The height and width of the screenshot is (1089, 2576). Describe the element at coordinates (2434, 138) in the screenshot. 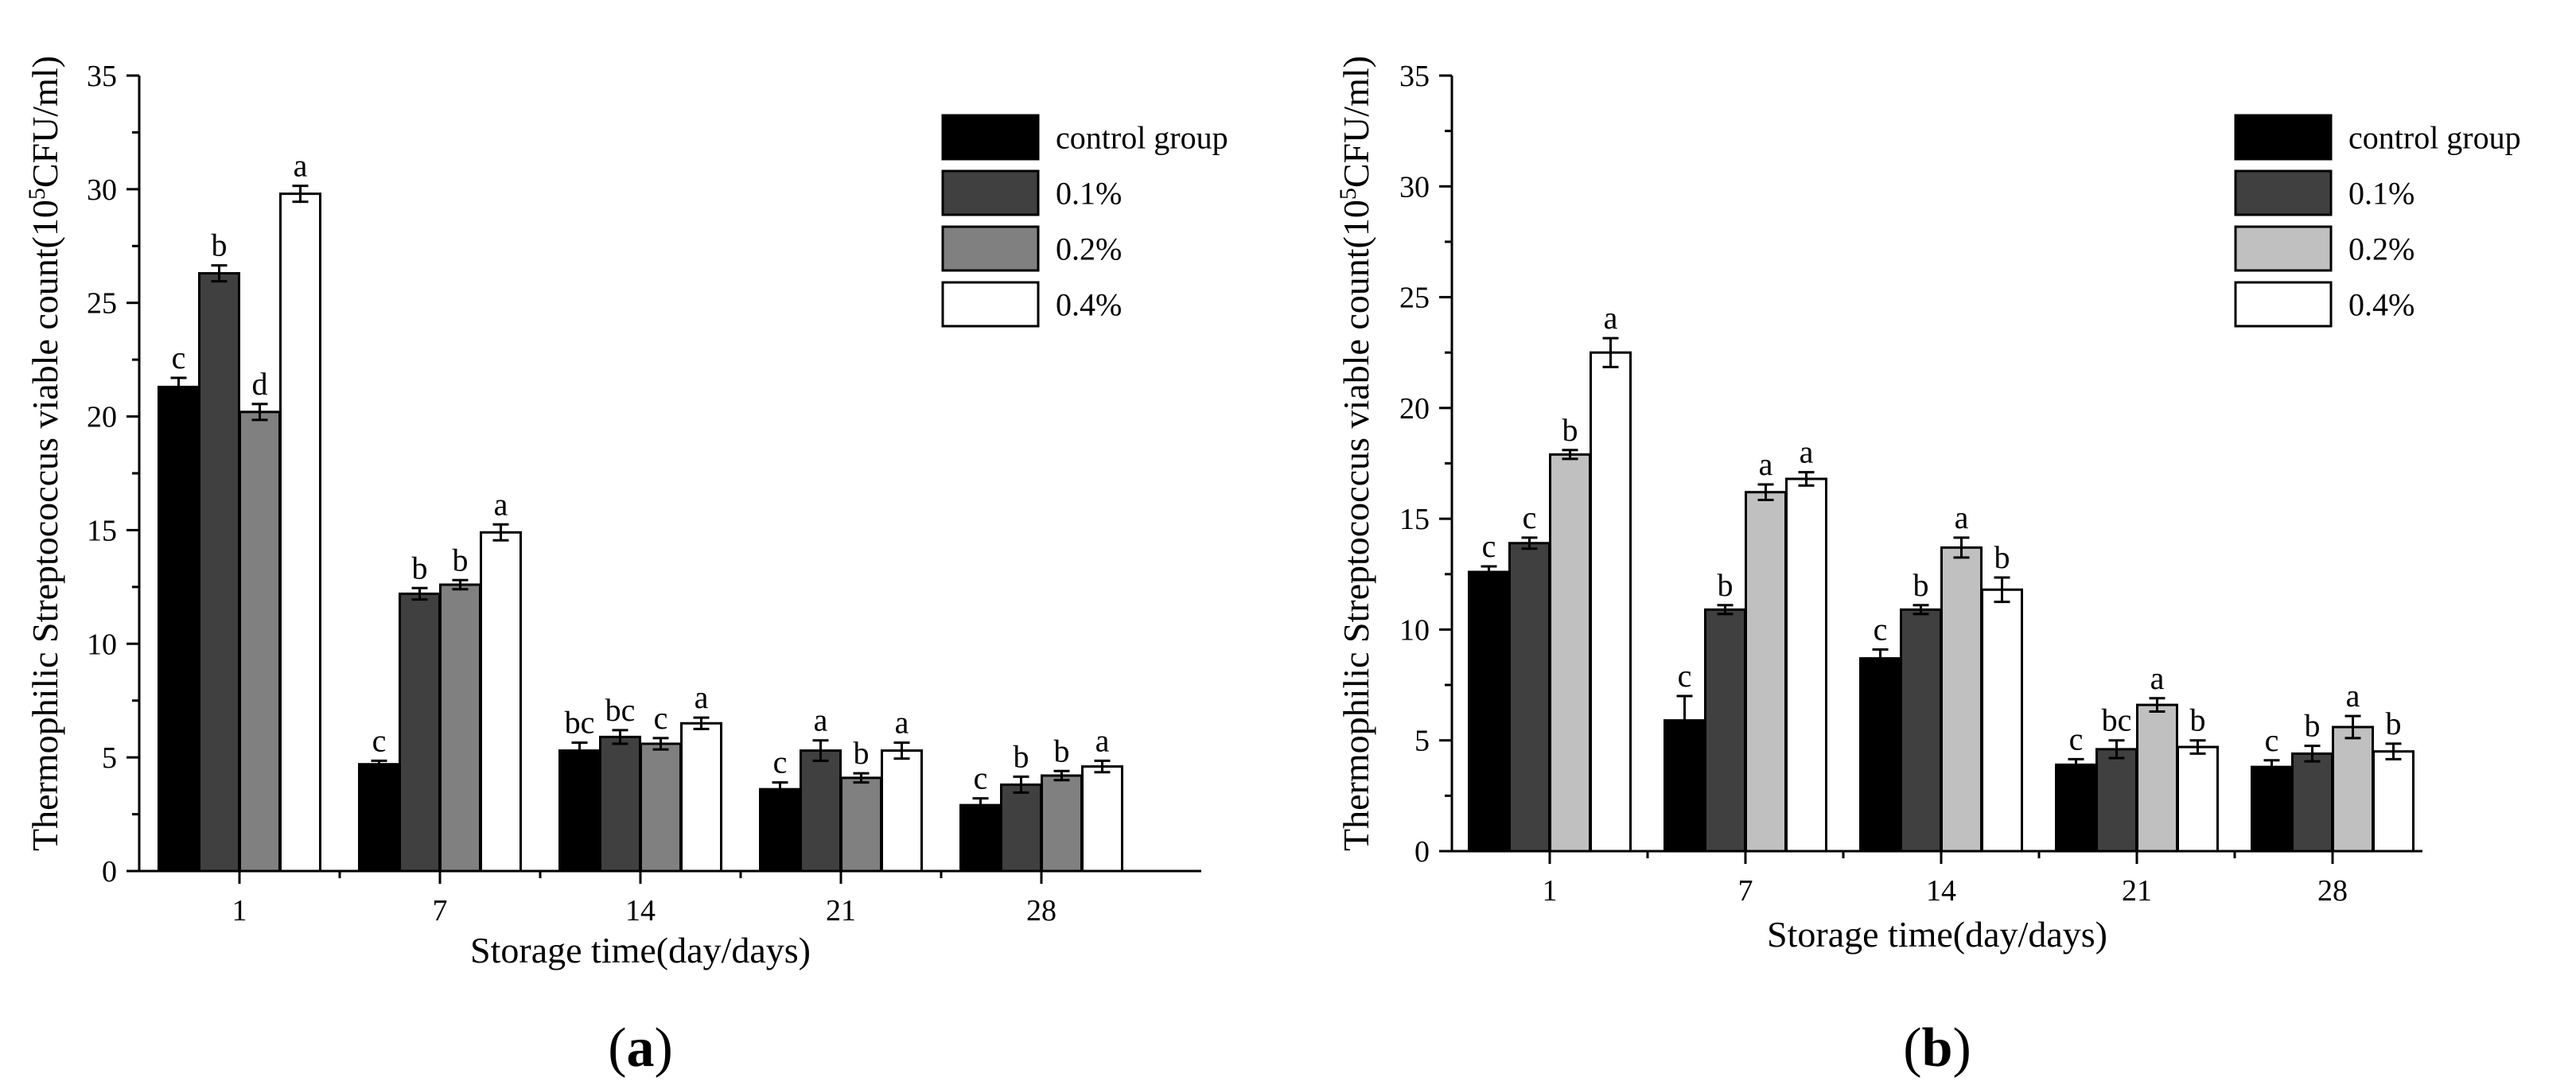

I see `legend-label: control group` at that location.